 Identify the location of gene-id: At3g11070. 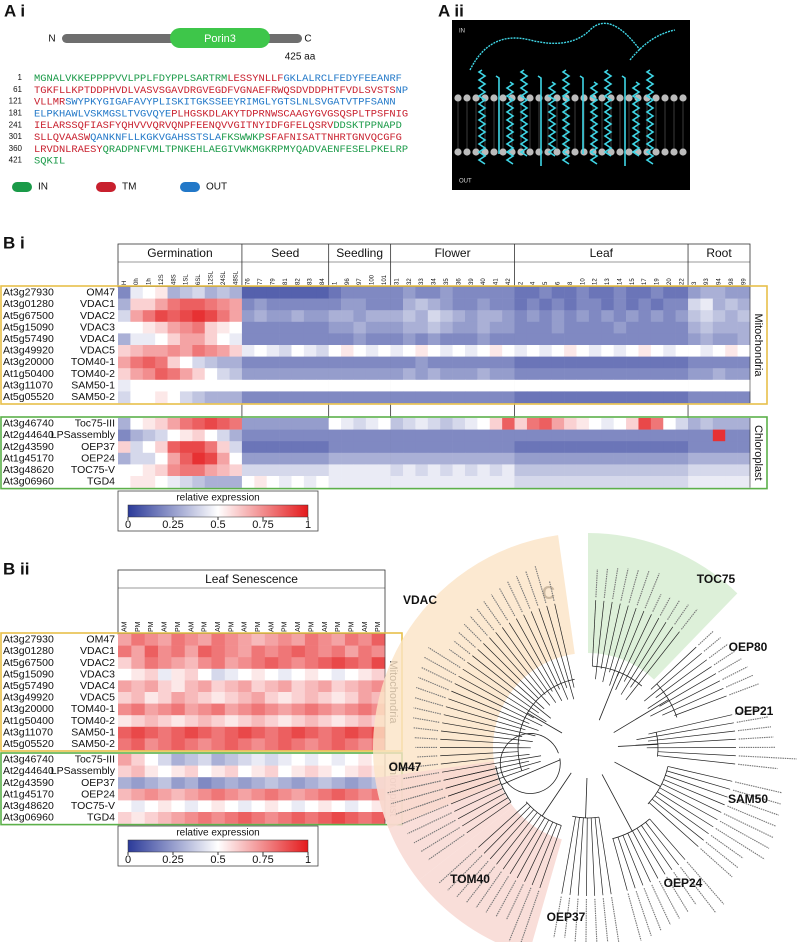
(28, 732).